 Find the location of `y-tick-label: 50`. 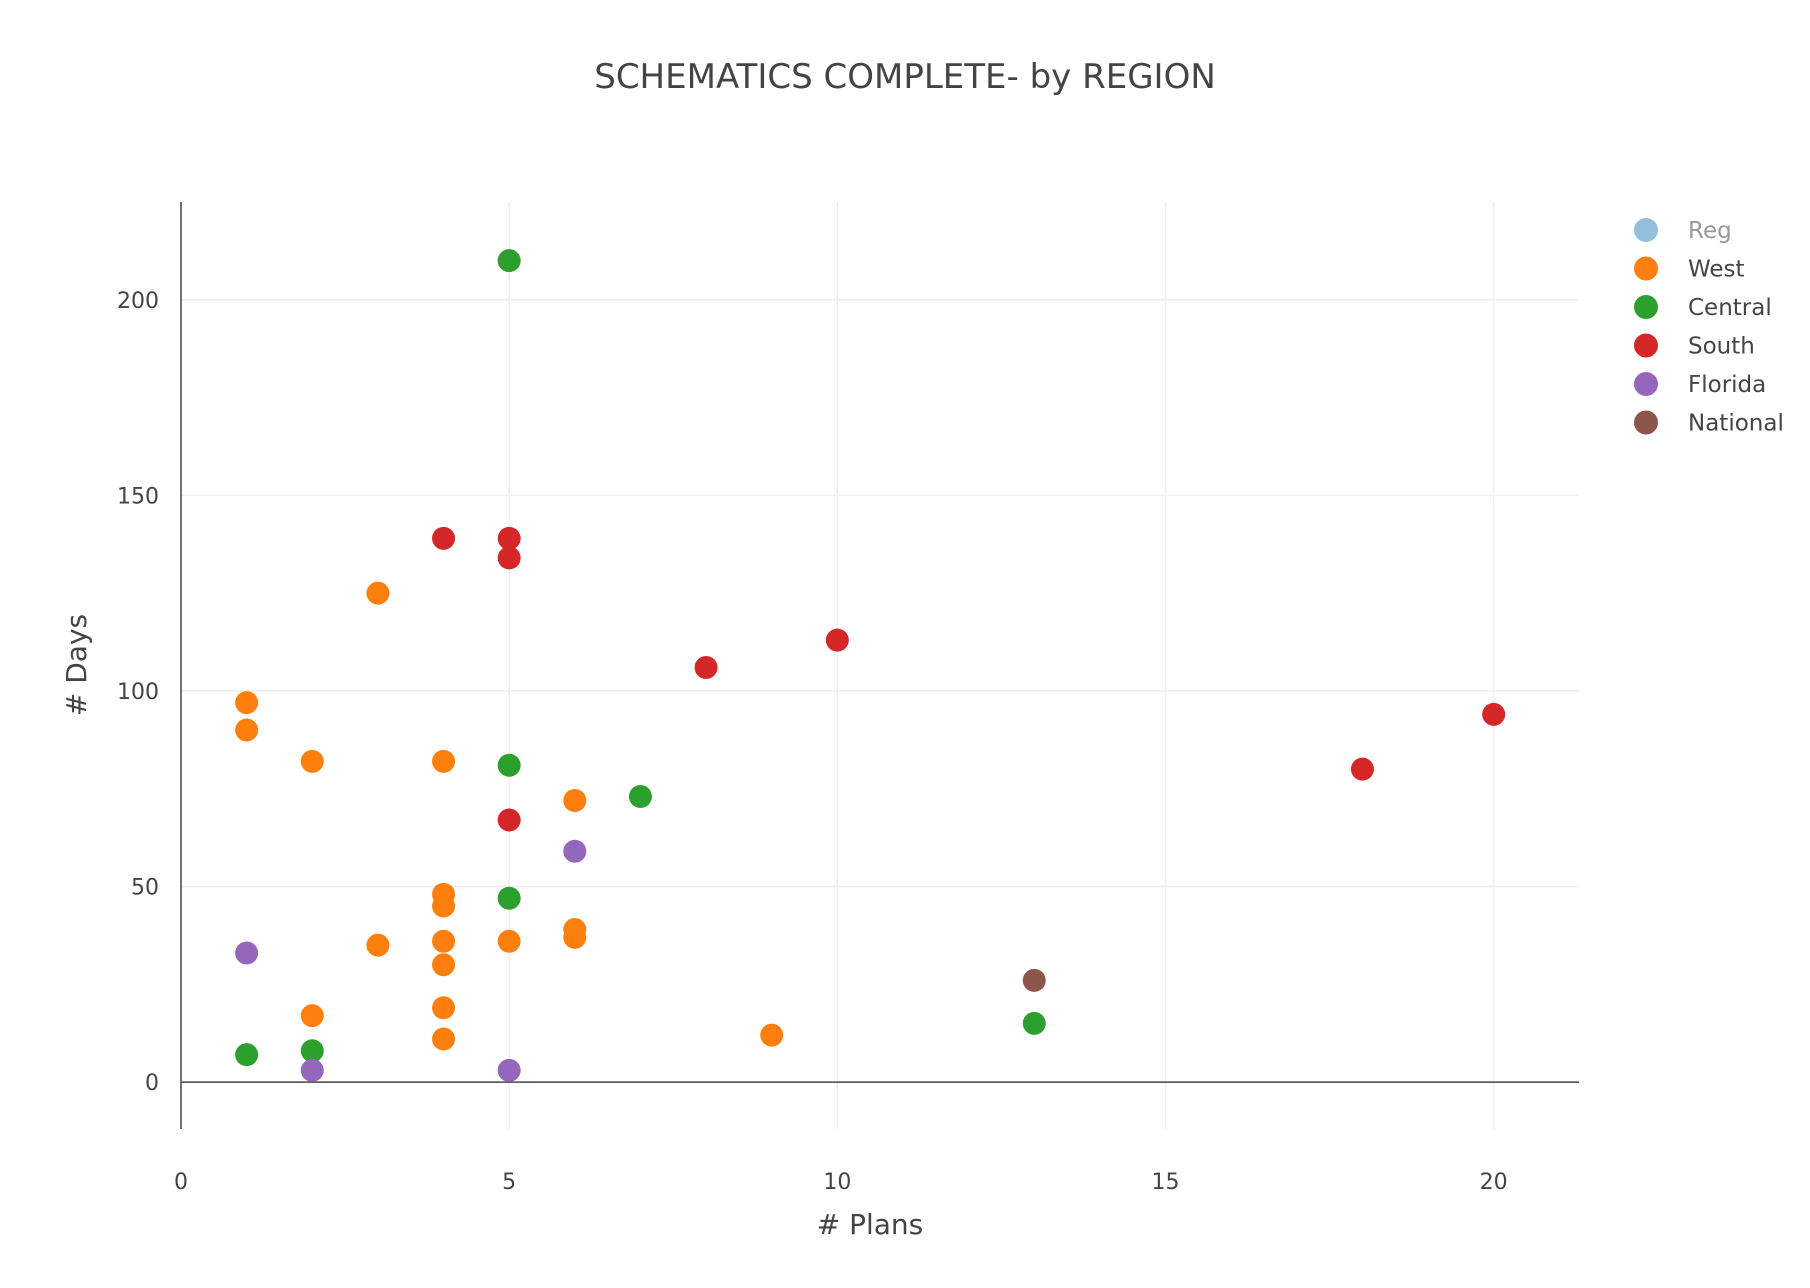

y-tick-label: 50 is located at coordinates (145, 887).